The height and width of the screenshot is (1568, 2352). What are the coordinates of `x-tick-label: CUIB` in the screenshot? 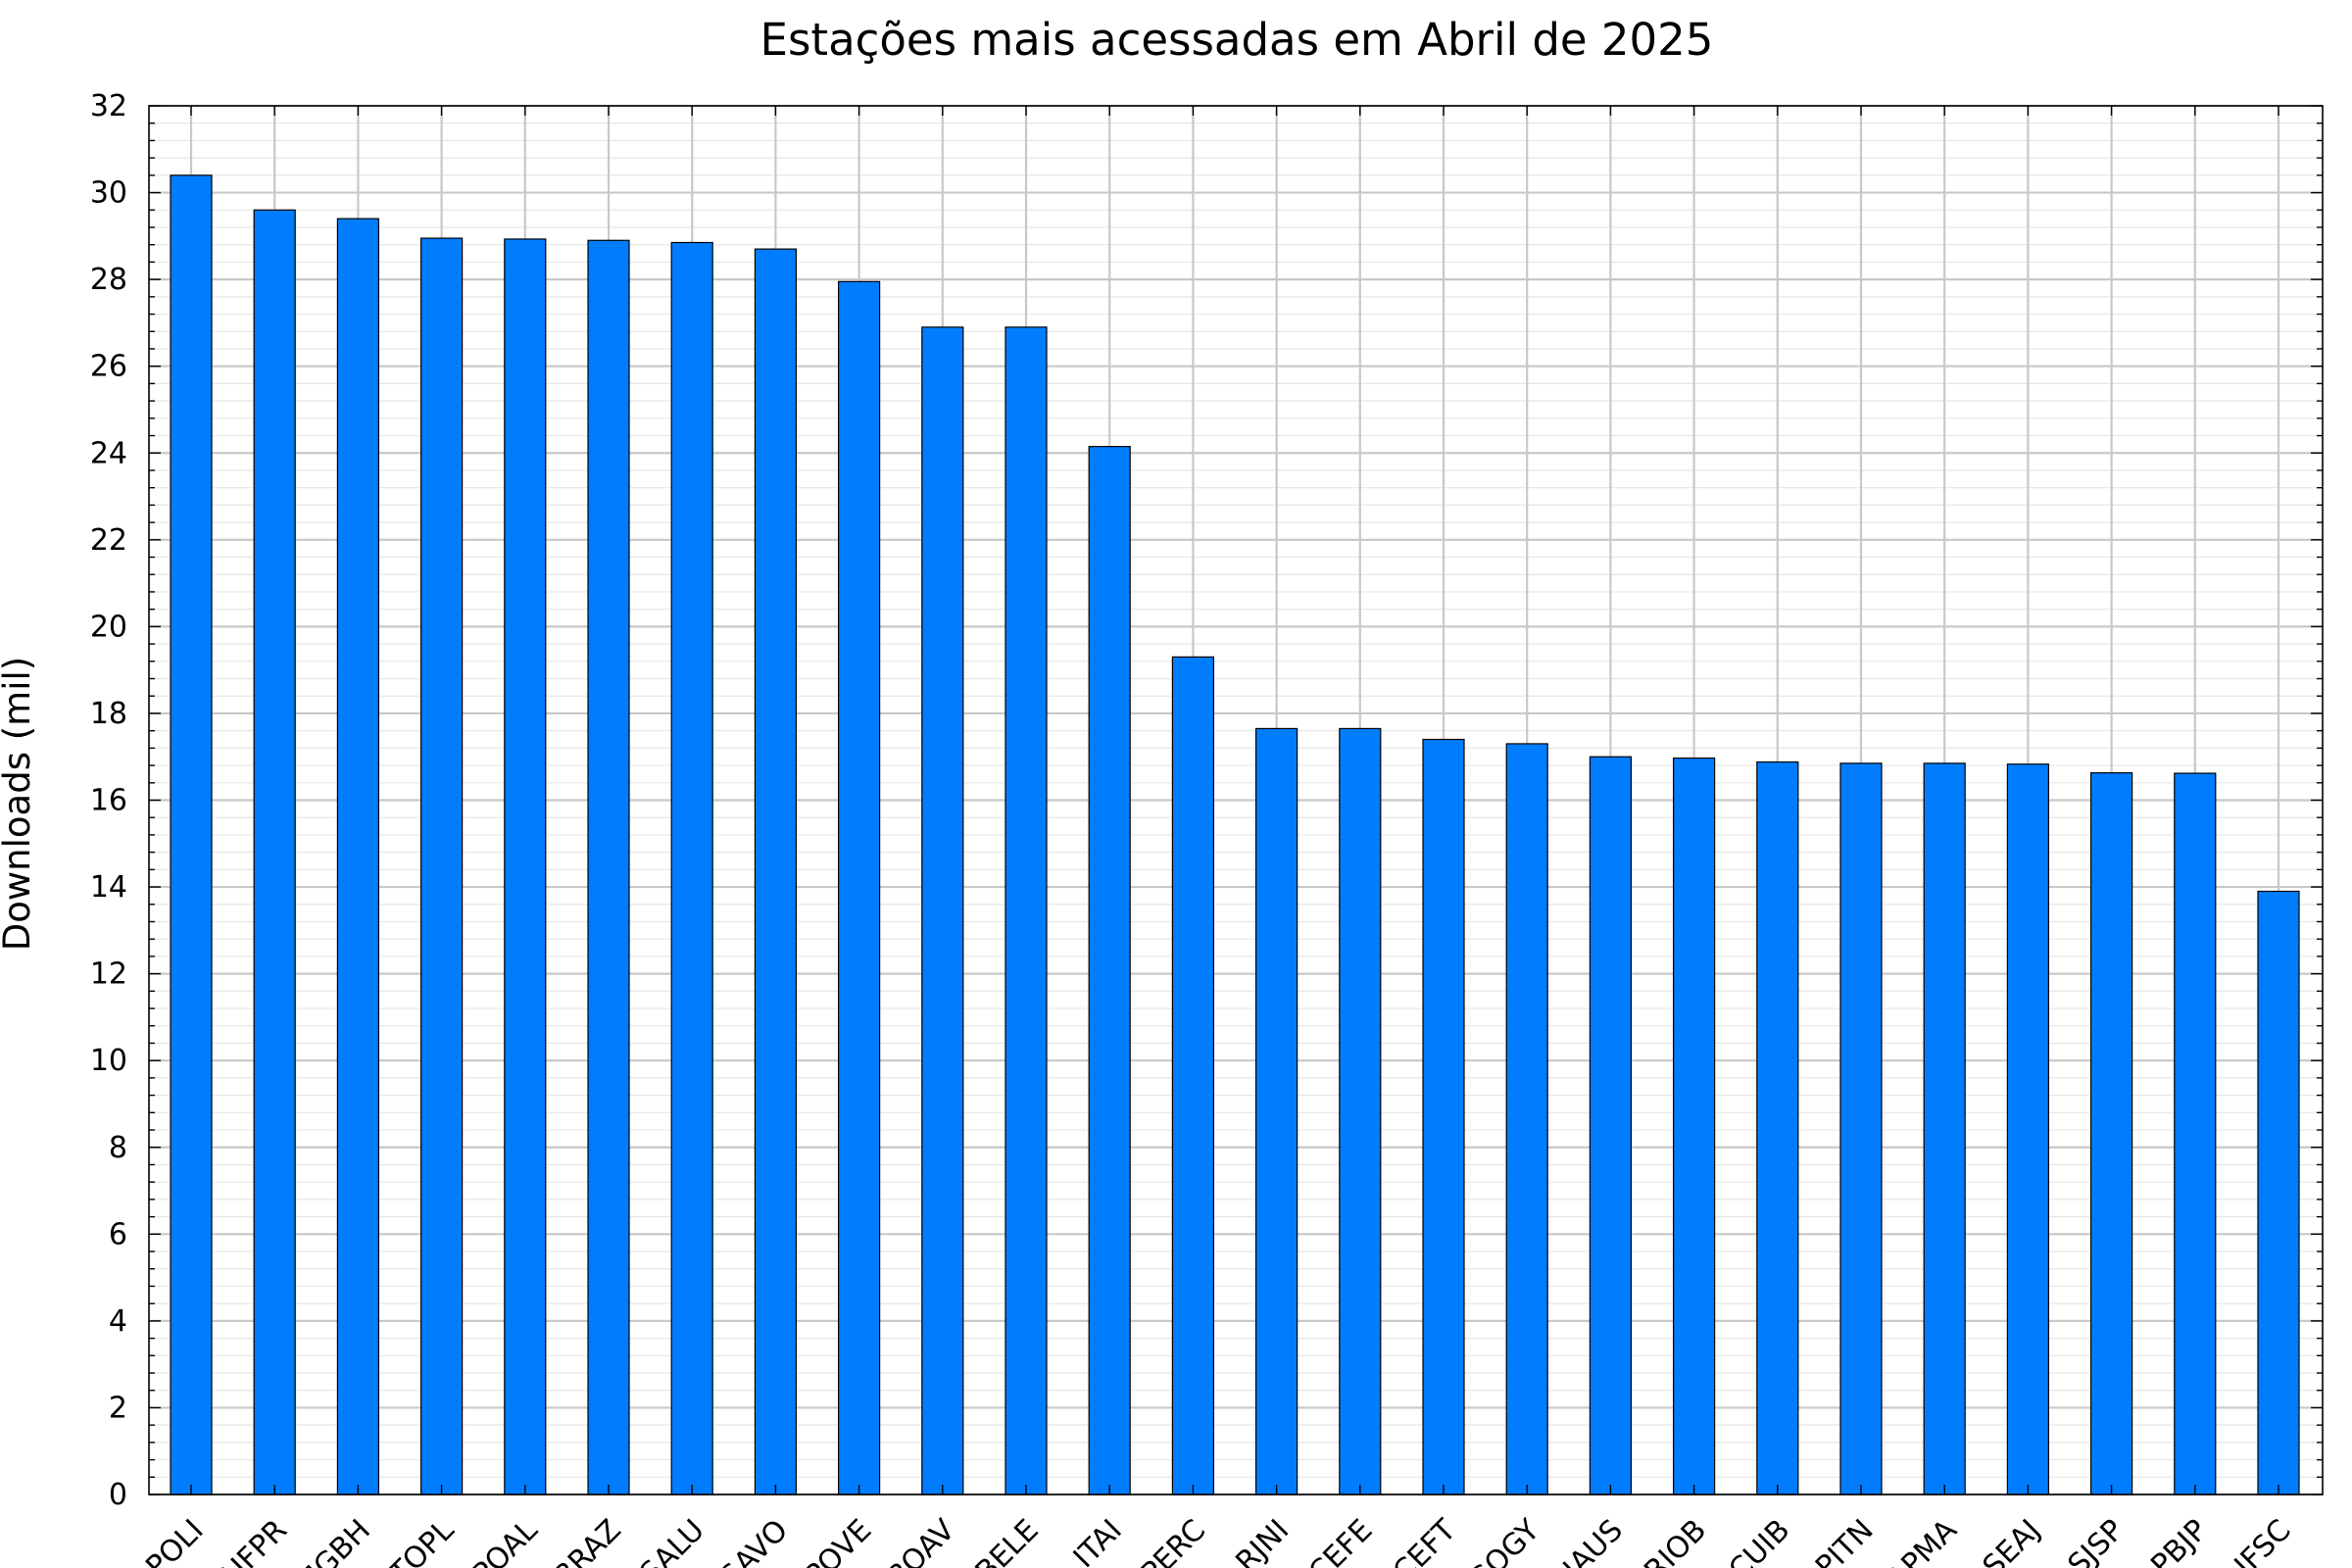 It's located at (1760, 1540).